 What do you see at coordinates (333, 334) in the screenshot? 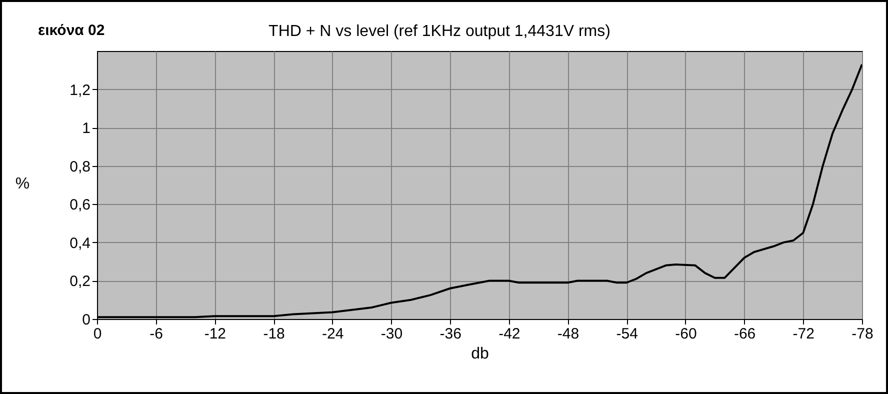
I see `x-tick-label: -24` at bounding box center [333, 334].